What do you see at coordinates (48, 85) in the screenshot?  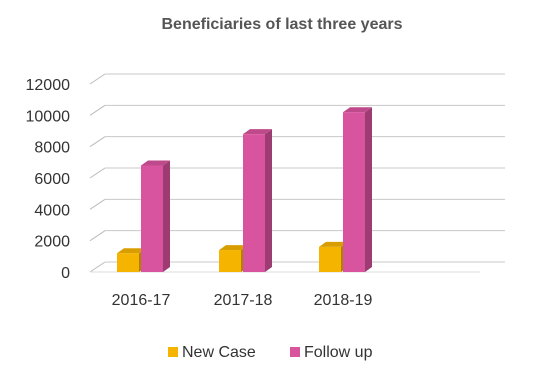 I see `y-tick-label: 12000` at bounding box center [48, 85].